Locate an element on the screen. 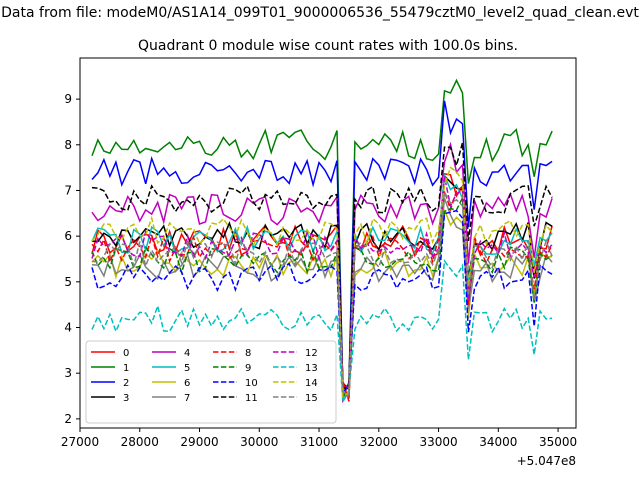 Image resolution: width=640 pixels, height=480 pixels. y-tick-label: 8 is located at coordinates (68, 145).